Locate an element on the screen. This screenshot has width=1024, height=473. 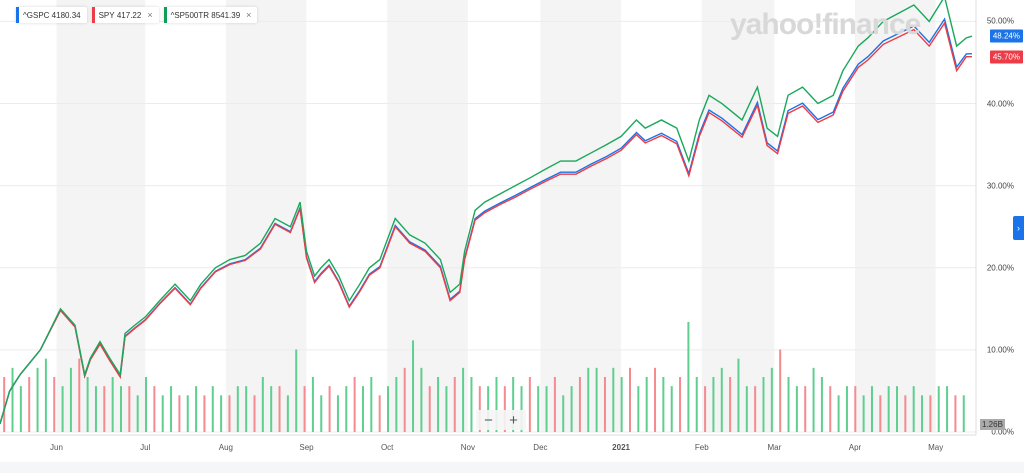
legend-sp500tr: ^SP500TR 8541.39 × is located at coordinates (210, 15).